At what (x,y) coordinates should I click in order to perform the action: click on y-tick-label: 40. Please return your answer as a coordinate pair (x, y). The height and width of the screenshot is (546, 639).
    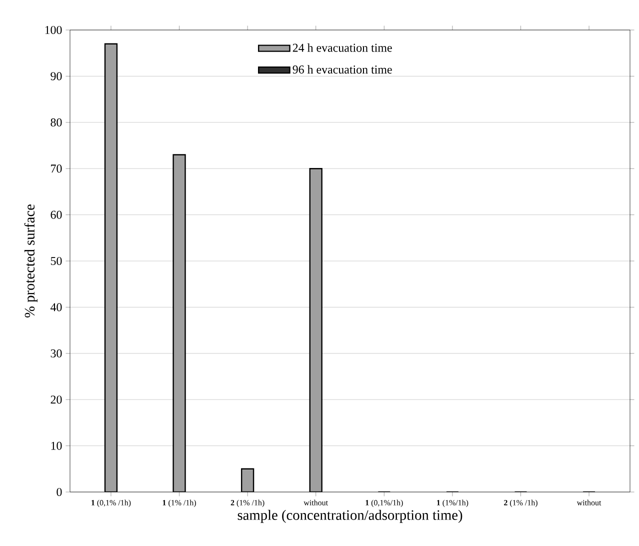
    Looking at the image, I should click on (56, 307).